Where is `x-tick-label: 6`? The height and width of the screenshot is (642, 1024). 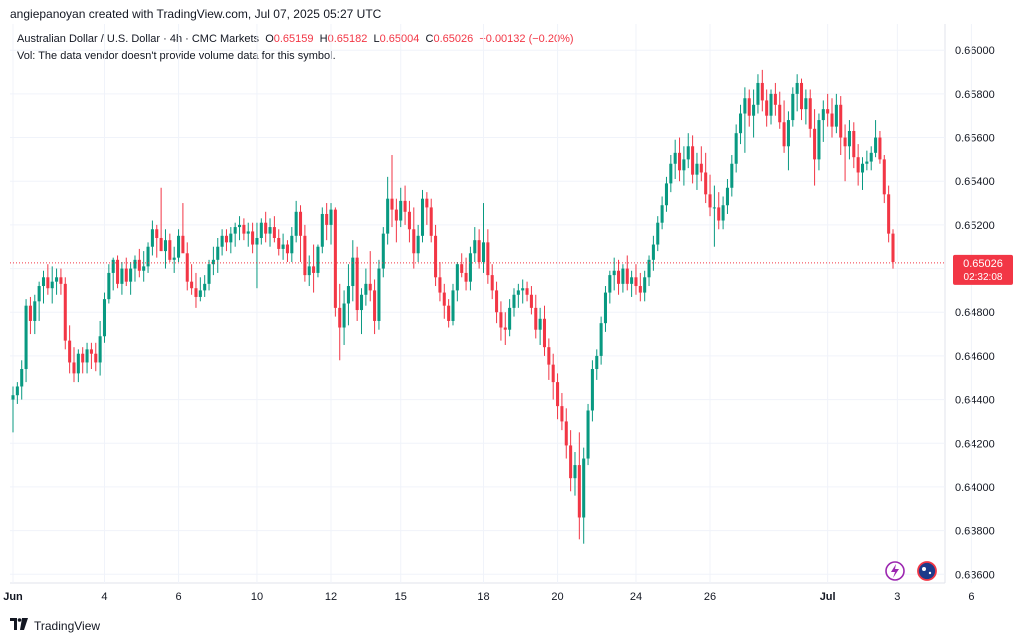
x-tick-label: 6 is located at coordinates (178, 597).